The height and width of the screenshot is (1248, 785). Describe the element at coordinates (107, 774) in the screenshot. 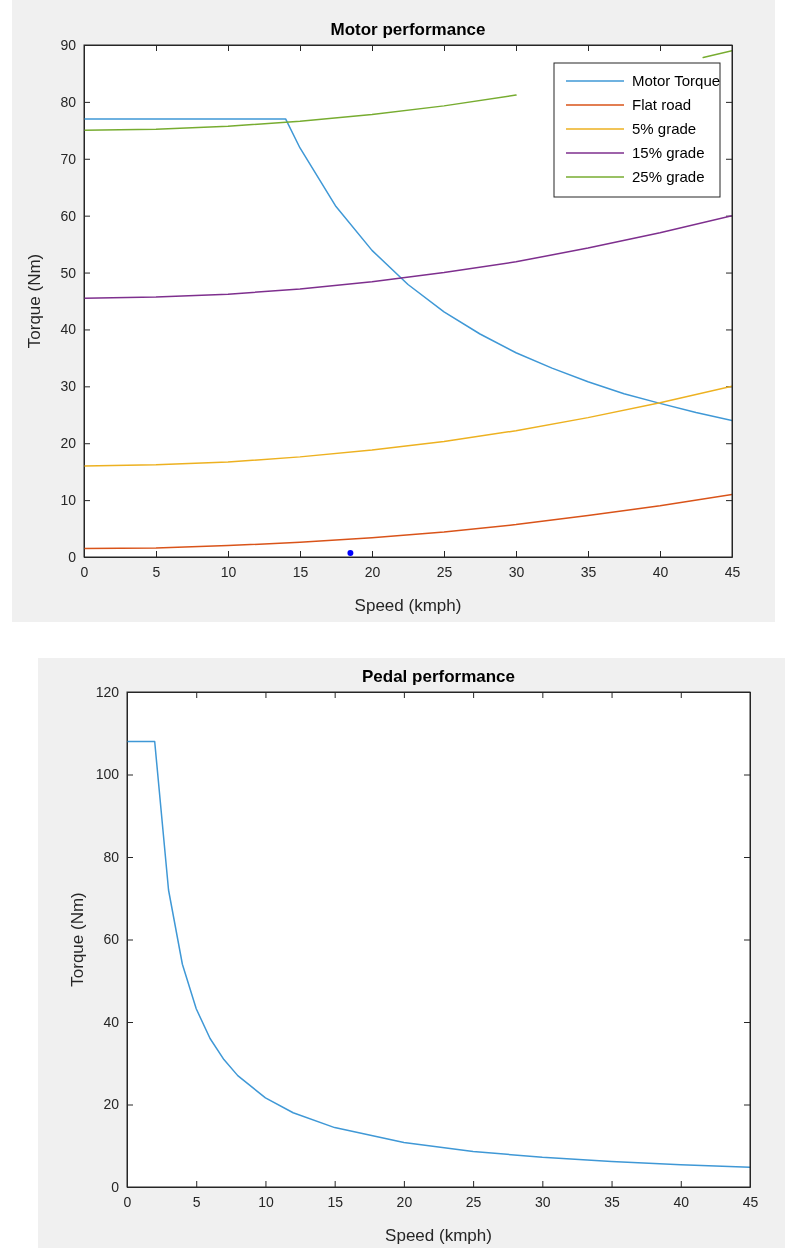

I see `y-tick-label: 100` at that location.